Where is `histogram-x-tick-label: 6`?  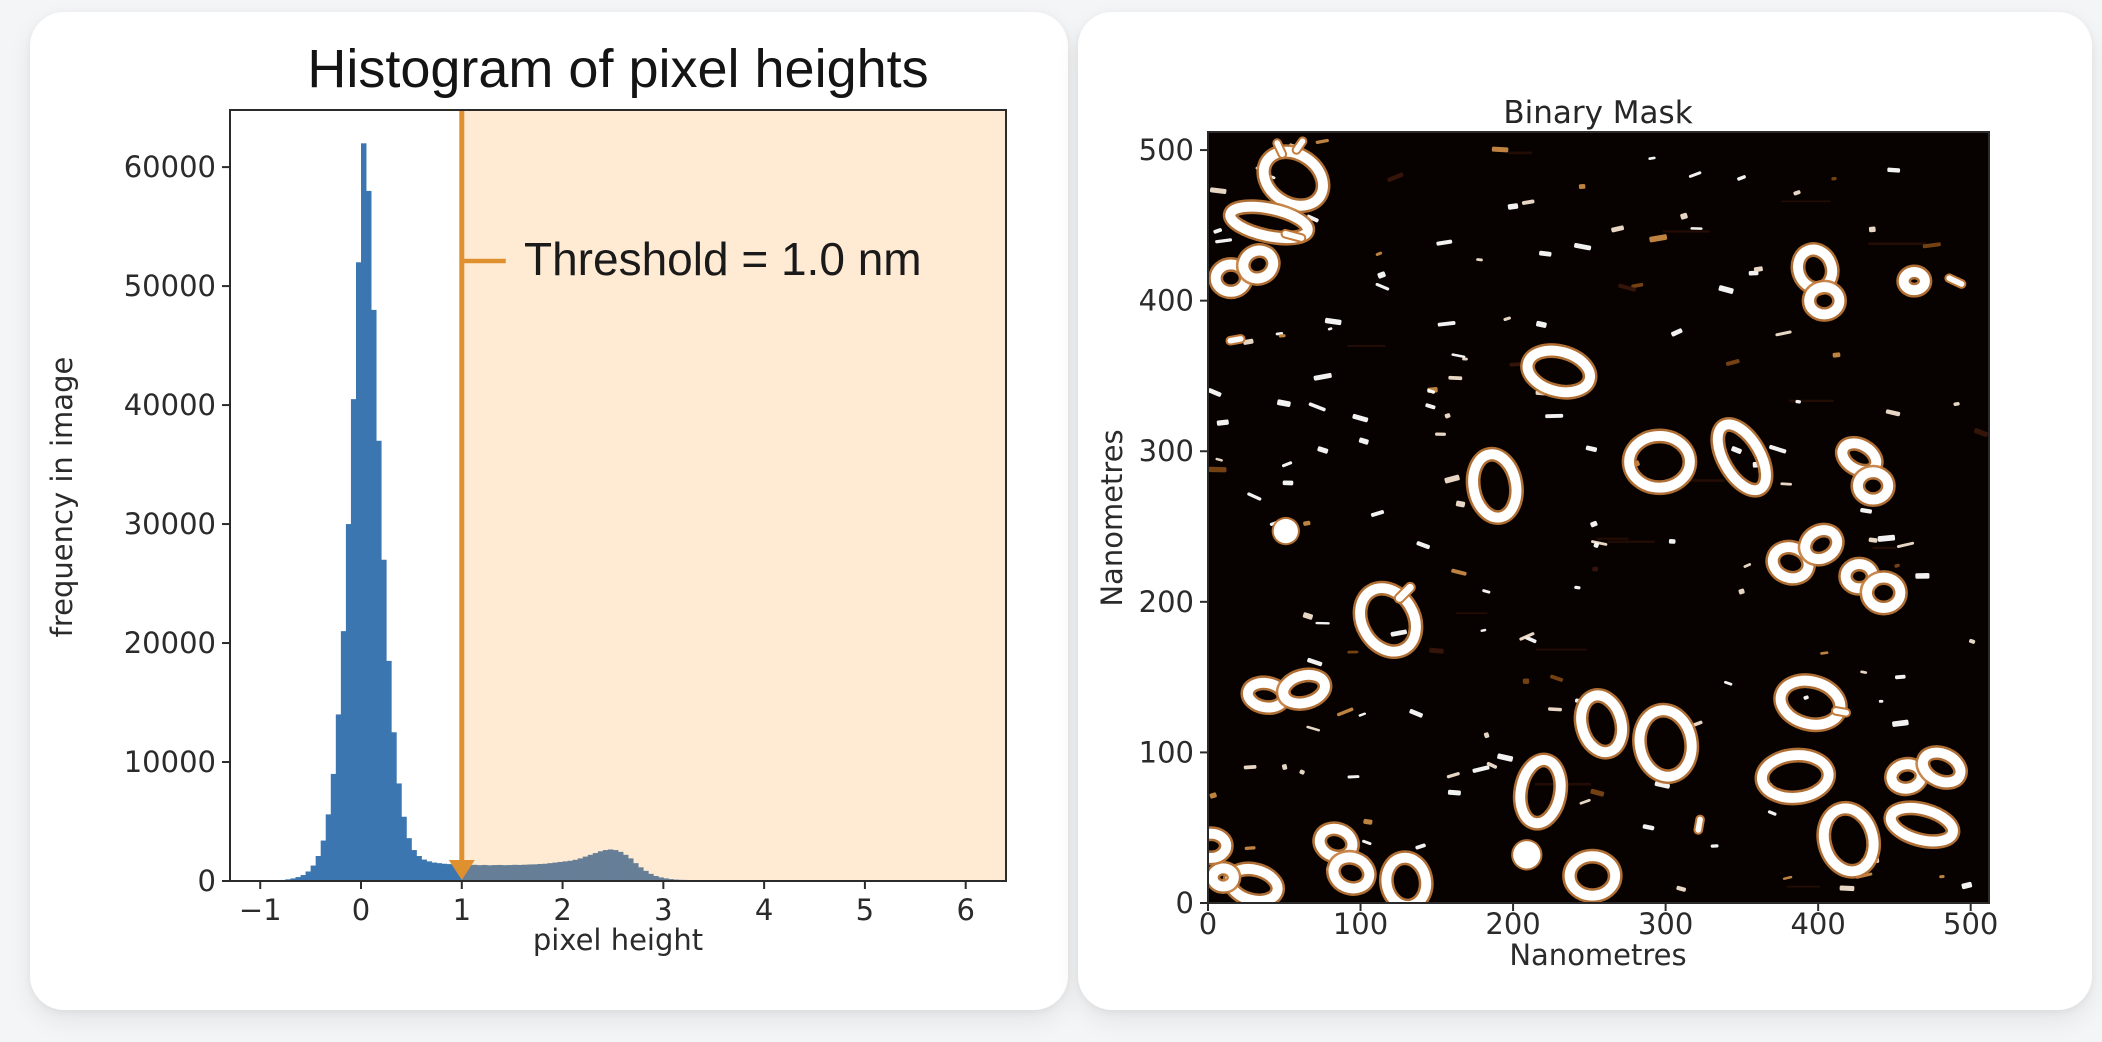 histogram-x-tick-label: 6 is located at coordinates (965, 910).